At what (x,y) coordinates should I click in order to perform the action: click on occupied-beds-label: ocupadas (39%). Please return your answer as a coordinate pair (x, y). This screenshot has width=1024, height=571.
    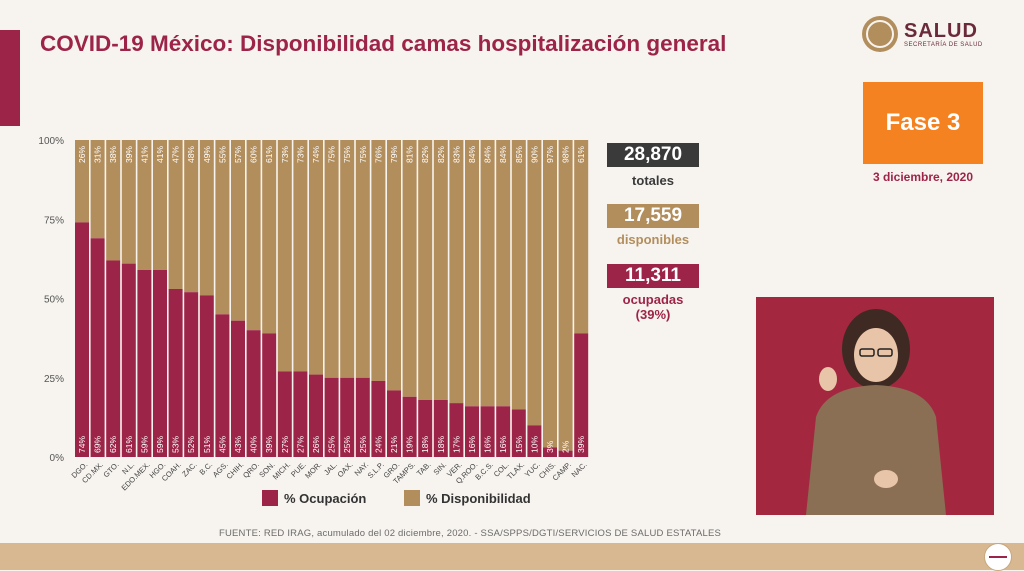
    Looking at the image, I should click on (653, 307).